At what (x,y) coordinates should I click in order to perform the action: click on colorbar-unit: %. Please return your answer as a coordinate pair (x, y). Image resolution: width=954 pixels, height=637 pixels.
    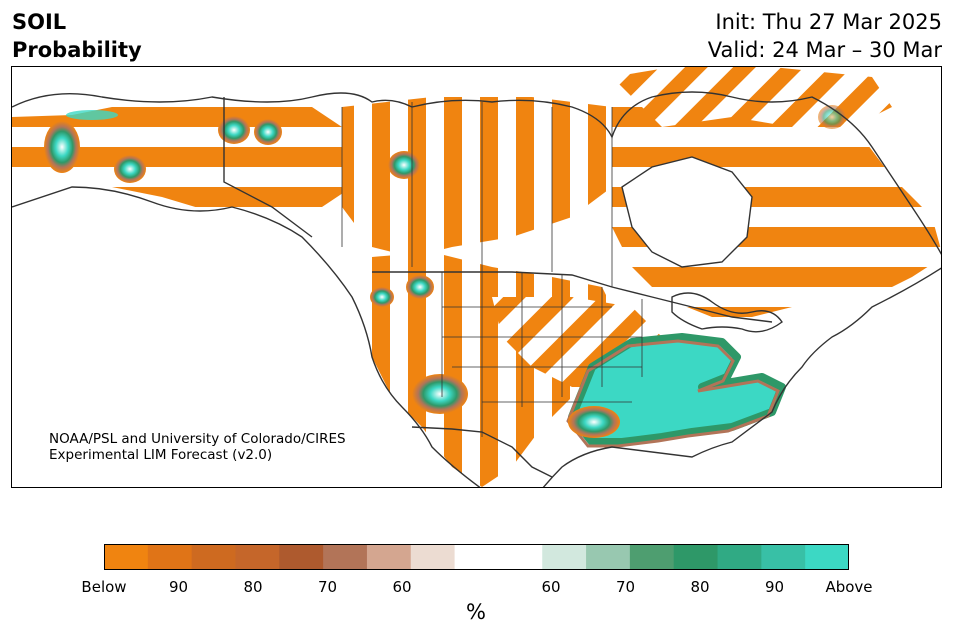
    Looking at the image, I should click on (476, 612).